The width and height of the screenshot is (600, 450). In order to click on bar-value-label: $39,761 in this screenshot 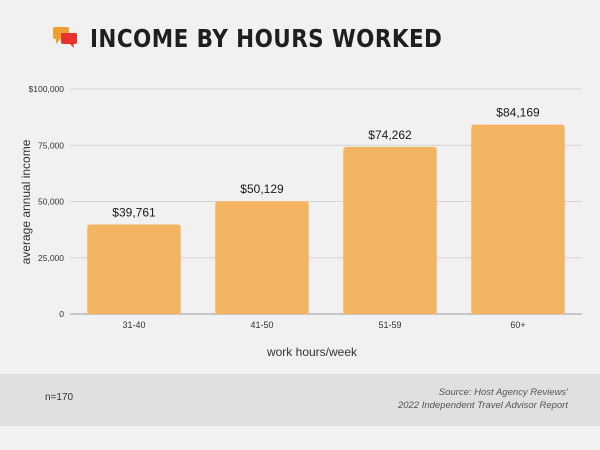, I will do `click(134, 213)`.